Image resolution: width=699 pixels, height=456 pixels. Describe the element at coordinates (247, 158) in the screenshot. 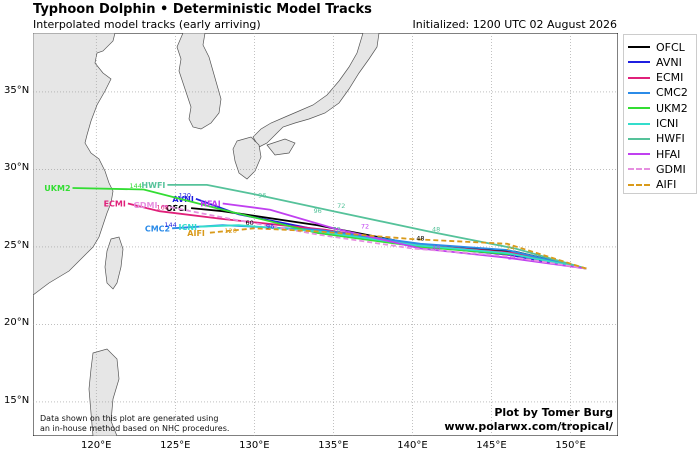

I see `kyushu-land` at that location.